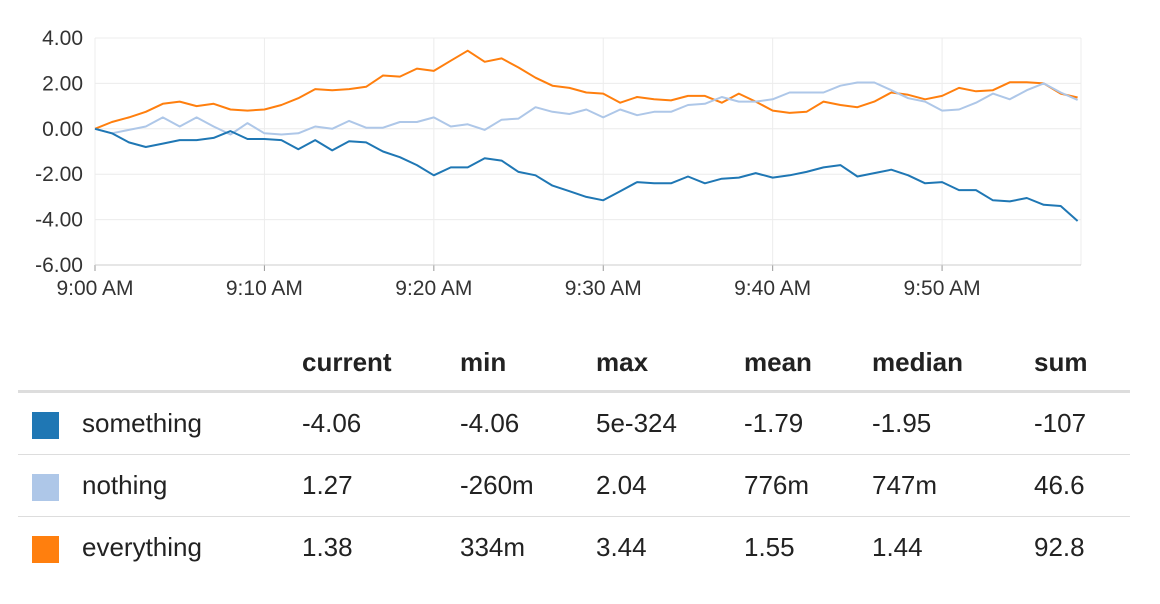 The image size is (1160, 604). I want to click on header-median: median, so click(953, 363).